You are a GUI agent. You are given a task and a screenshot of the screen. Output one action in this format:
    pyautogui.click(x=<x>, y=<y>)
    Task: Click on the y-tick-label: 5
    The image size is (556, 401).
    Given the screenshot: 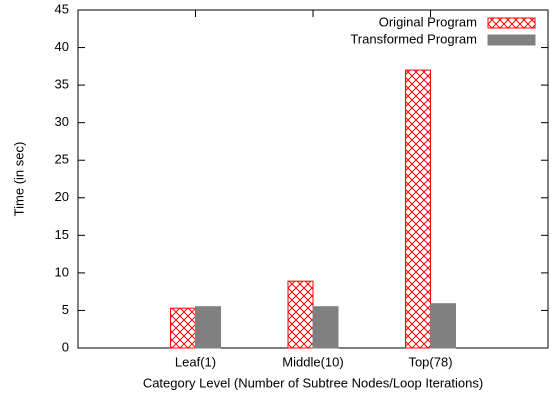 What is the action you would take?
    pyautogui.click(x=65, y=309)
    